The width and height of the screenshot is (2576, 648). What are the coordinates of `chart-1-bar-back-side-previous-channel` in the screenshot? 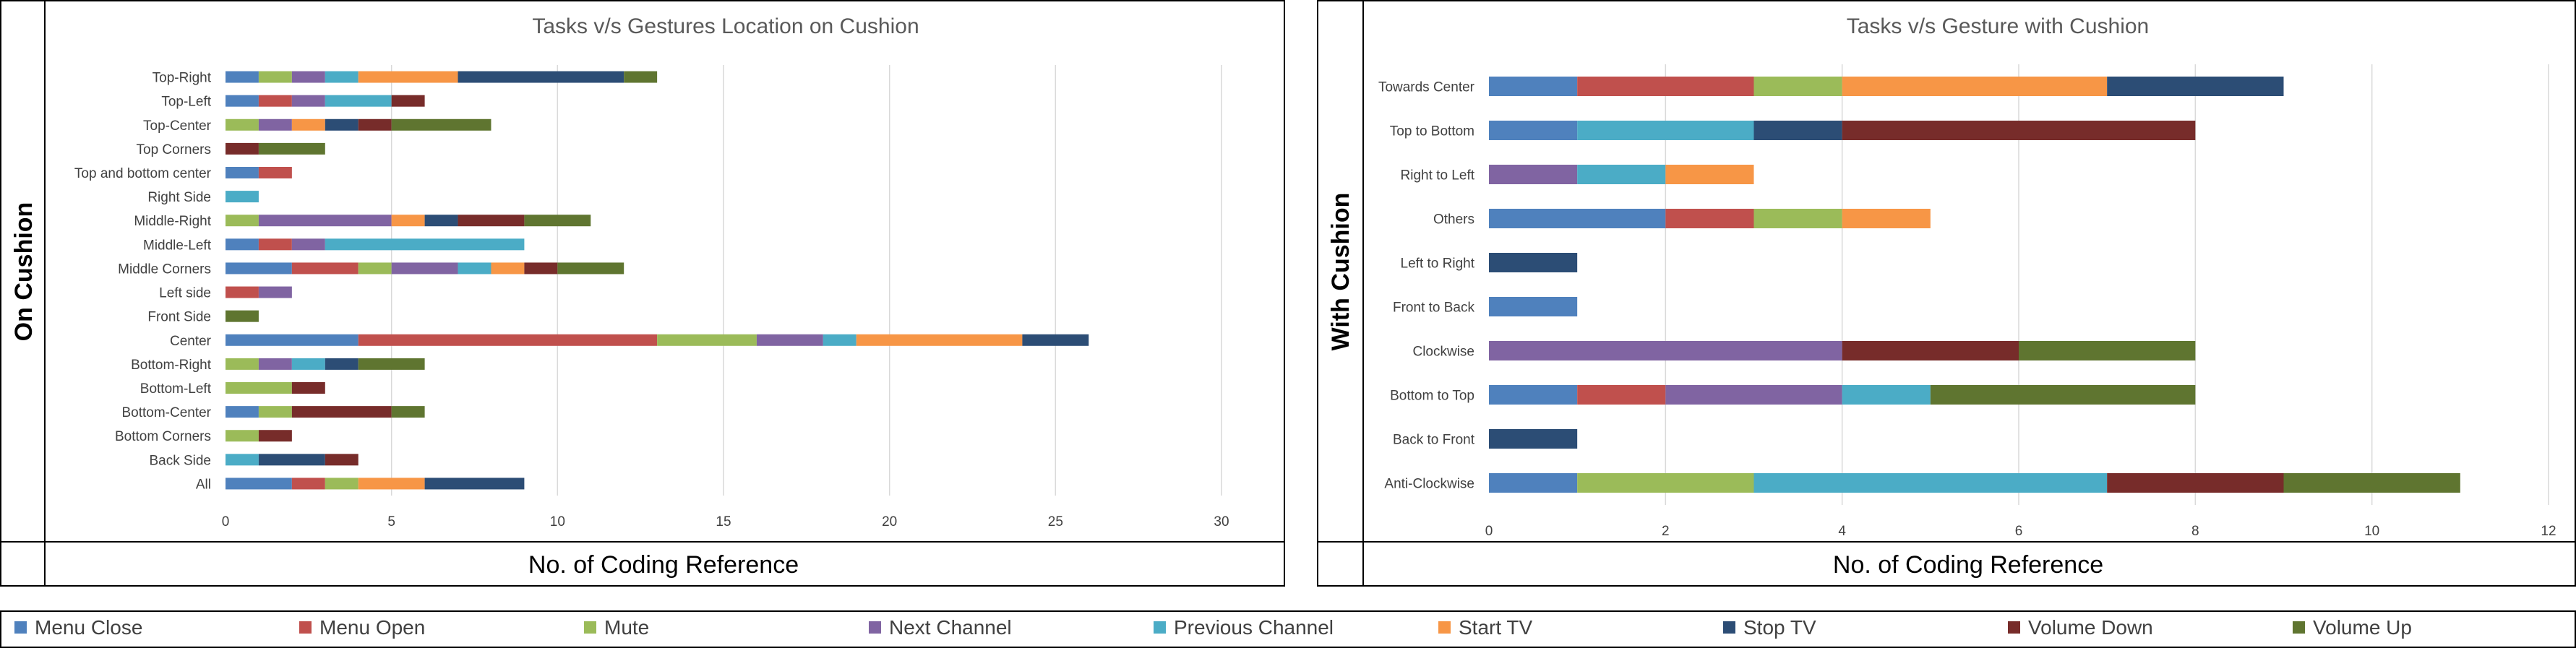 It's located at (243, 460).